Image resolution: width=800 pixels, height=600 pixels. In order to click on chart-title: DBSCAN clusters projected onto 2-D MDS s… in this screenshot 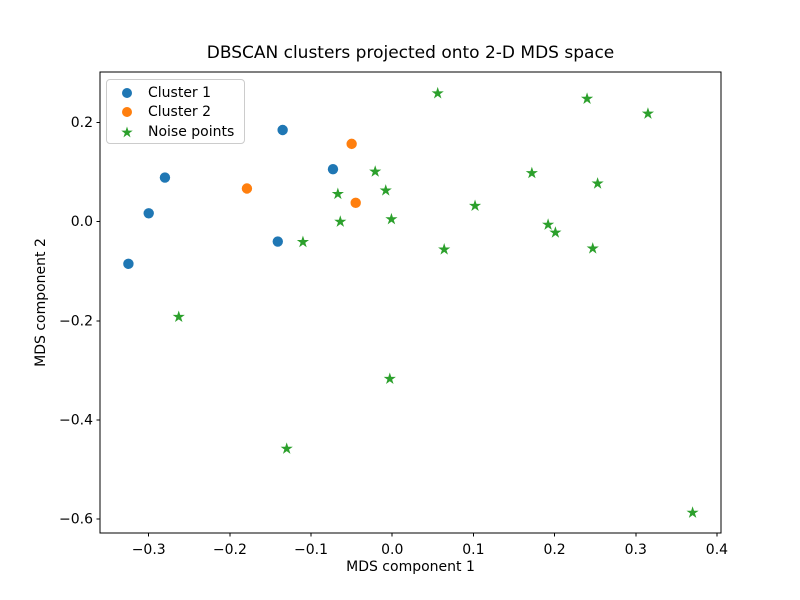, I will do `click(411, 53)`.